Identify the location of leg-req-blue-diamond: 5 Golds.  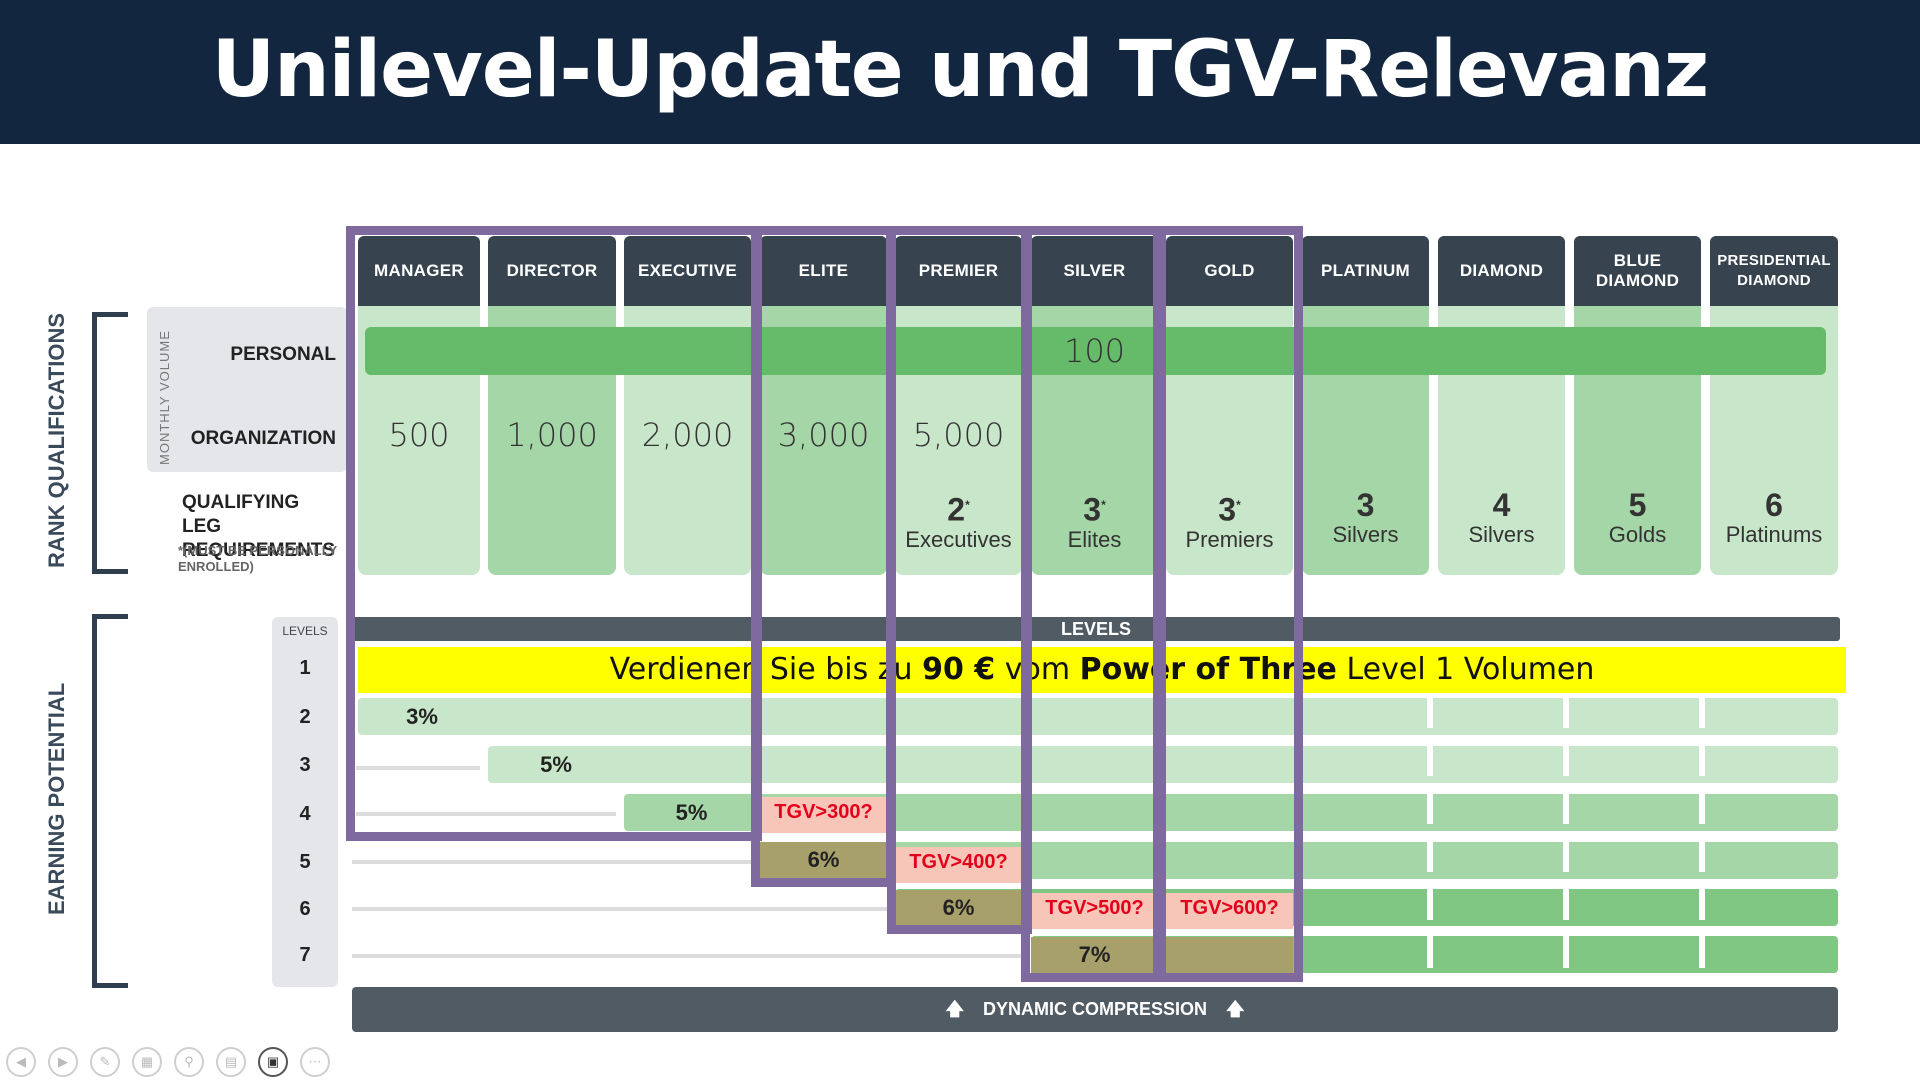
(1637, 518).